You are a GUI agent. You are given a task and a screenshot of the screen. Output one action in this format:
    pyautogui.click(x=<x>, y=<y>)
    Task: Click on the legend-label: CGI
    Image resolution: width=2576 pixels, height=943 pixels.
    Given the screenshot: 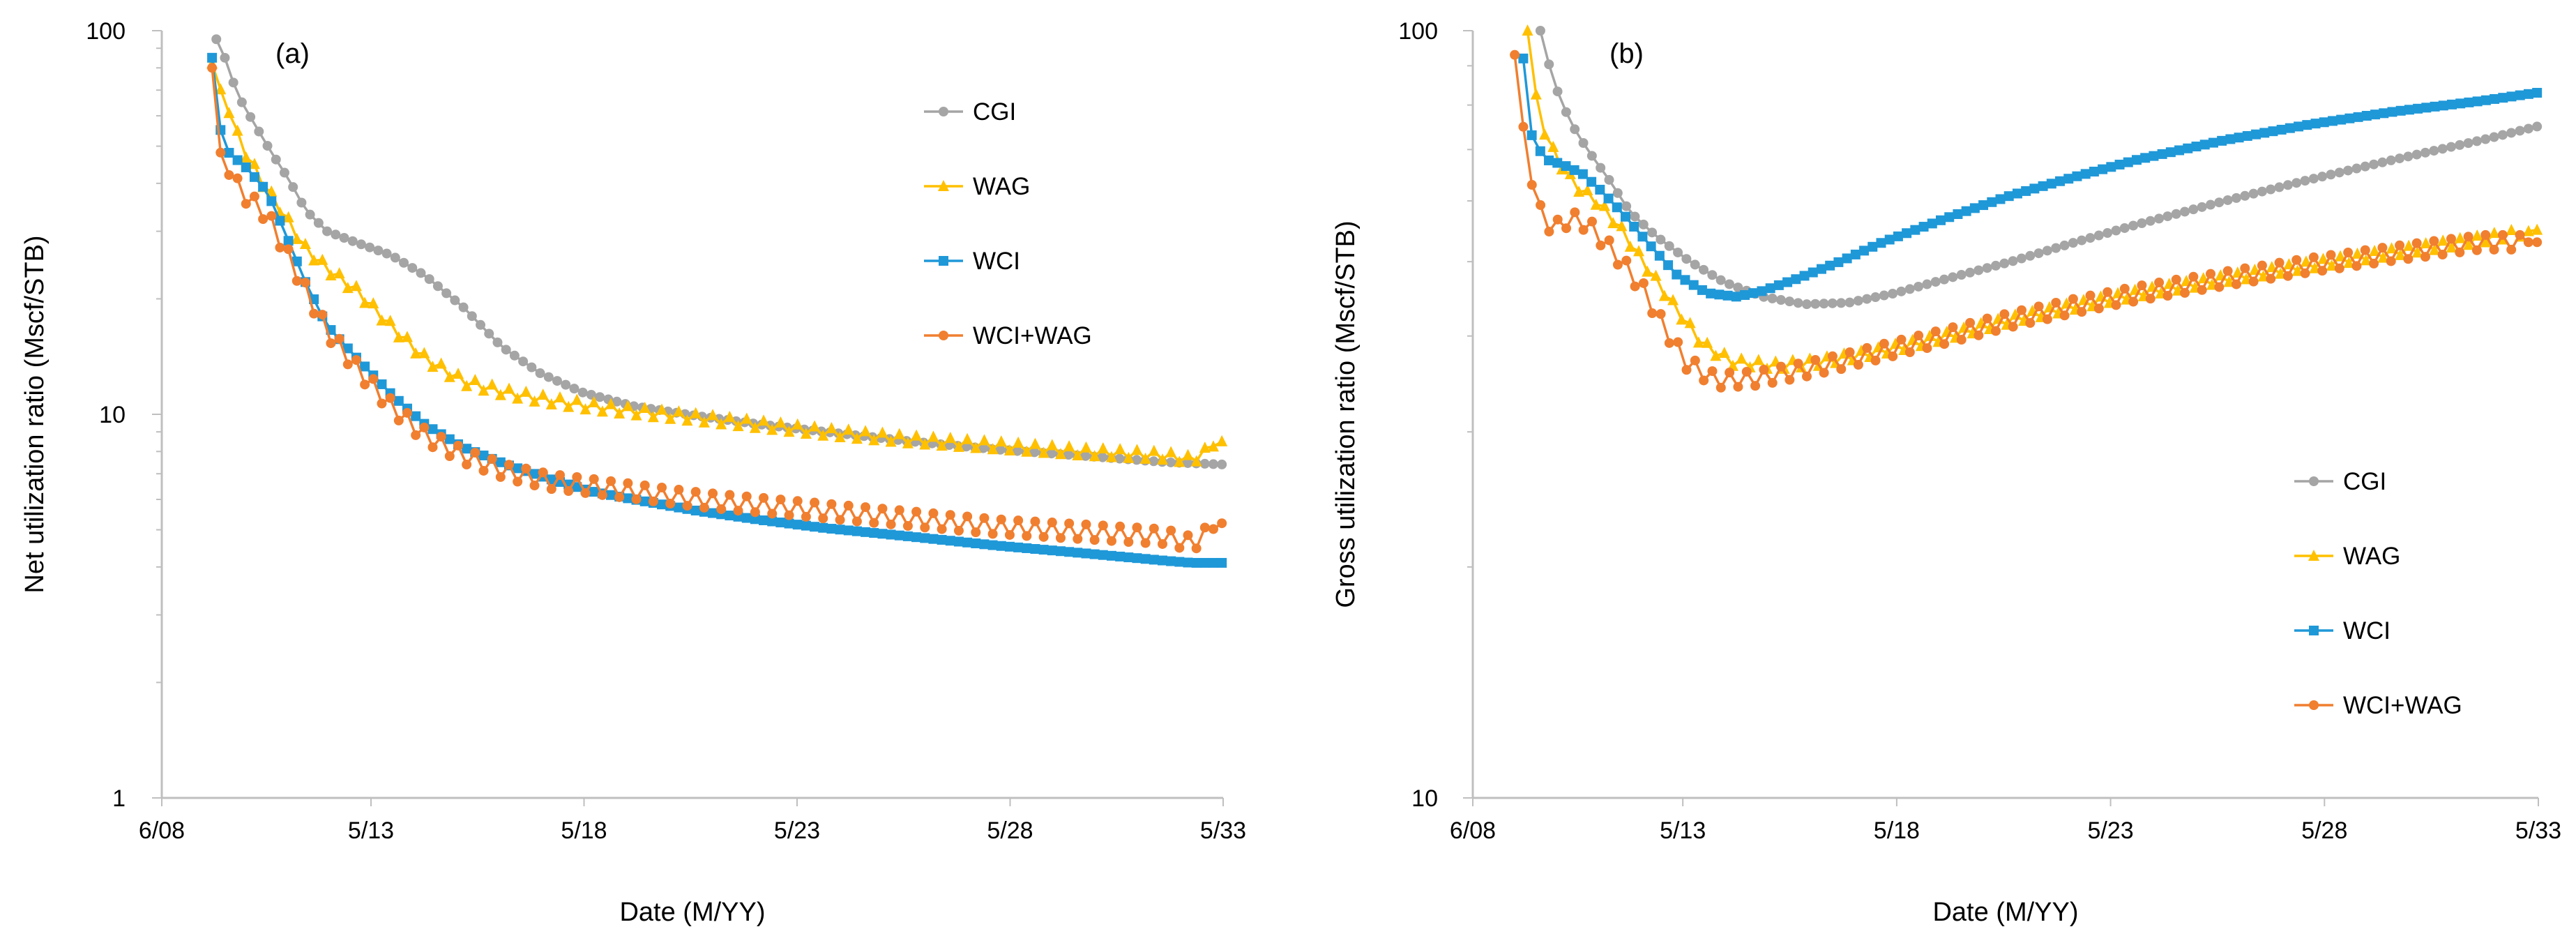 What is the action you would take?
    pyautogui.click(x=994, y=112)
    